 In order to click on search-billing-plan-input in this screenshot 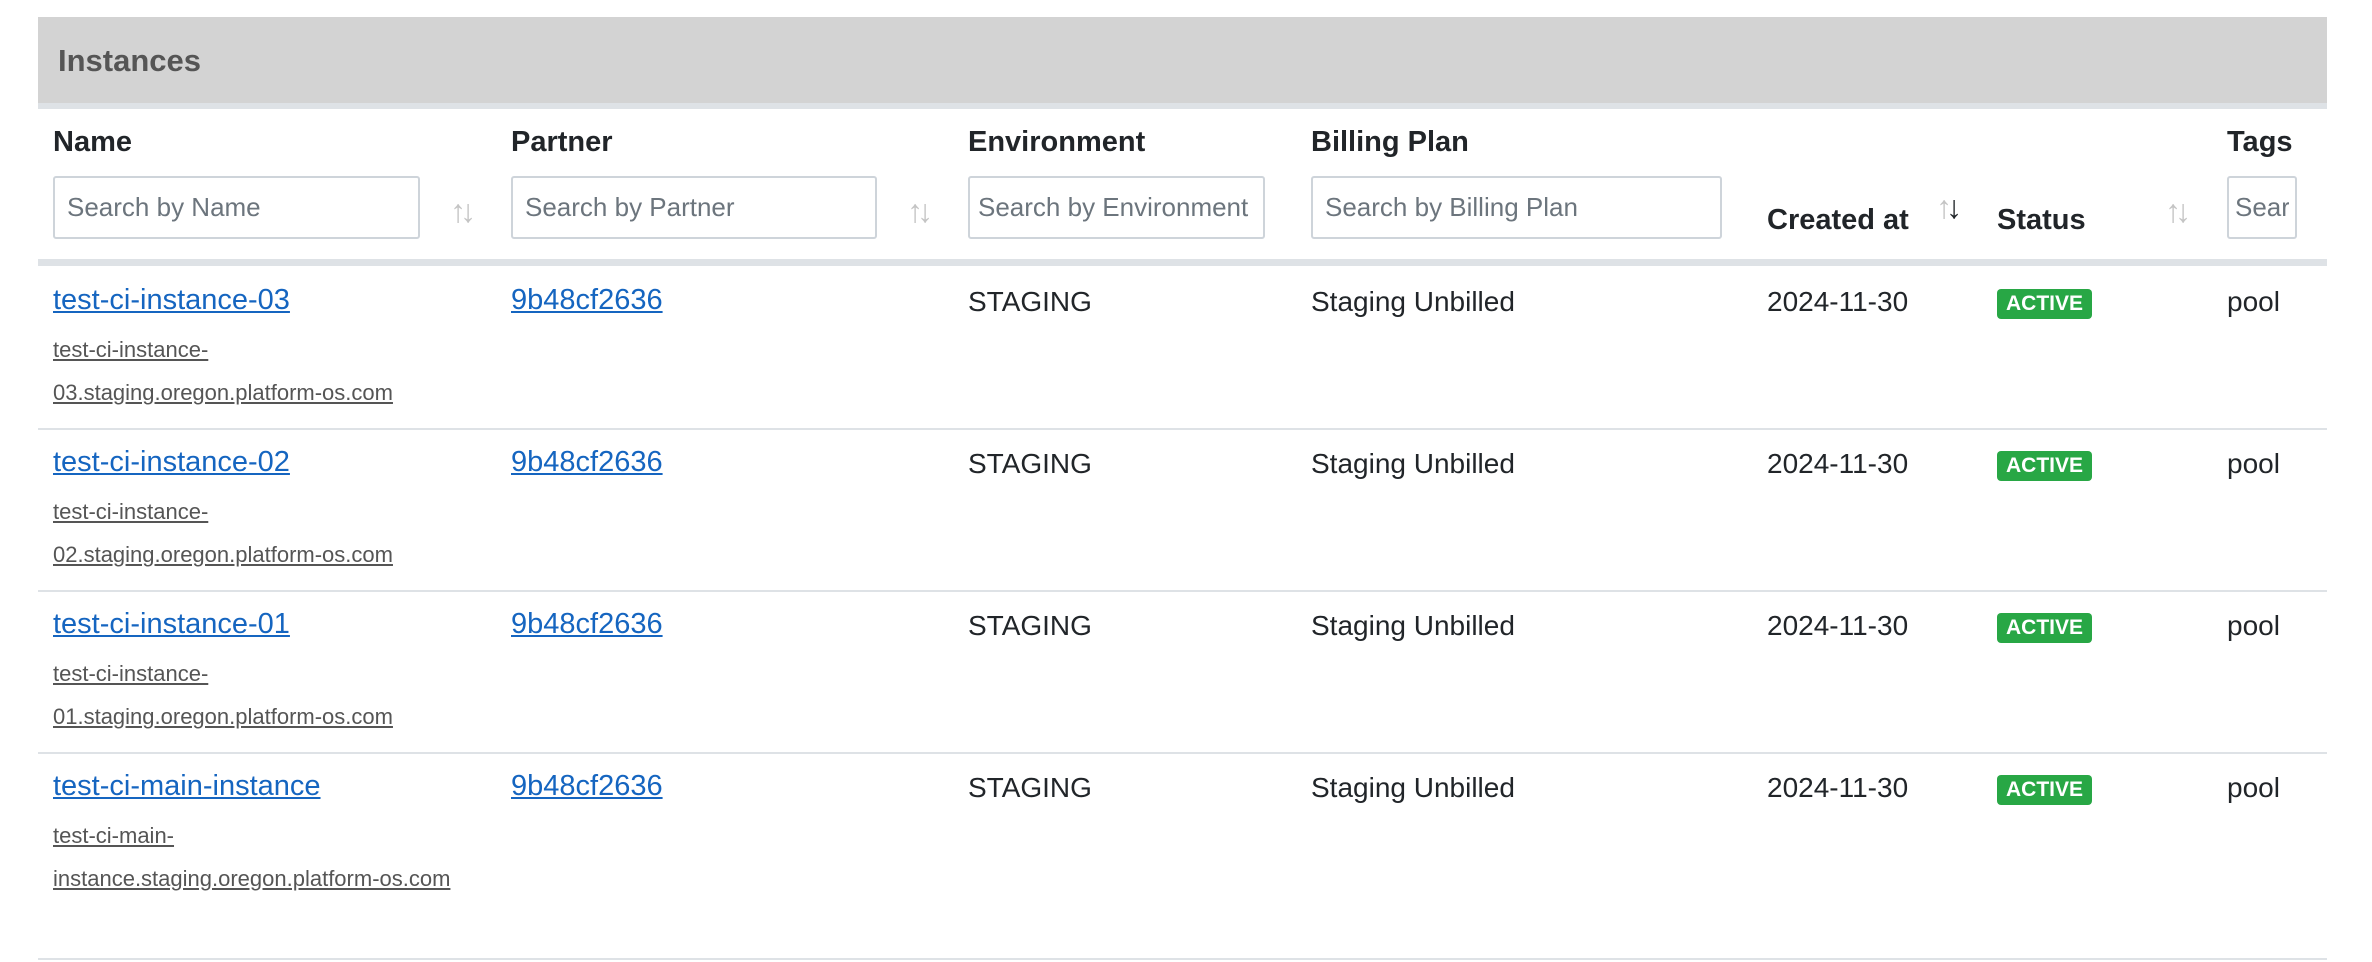, I will do `click(1516, 207)`.